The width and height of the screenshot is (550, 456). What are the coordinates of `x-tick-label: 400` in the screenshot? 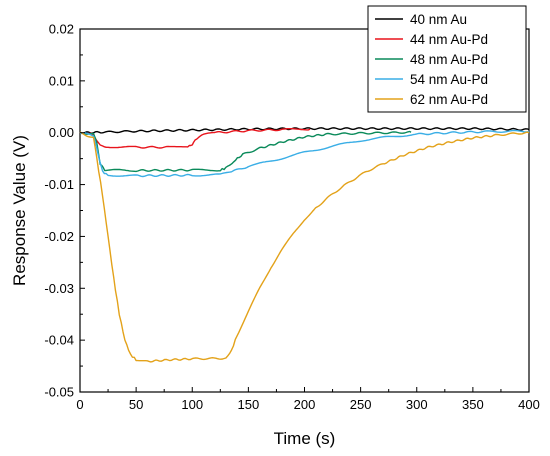 It's located at (529, 404).